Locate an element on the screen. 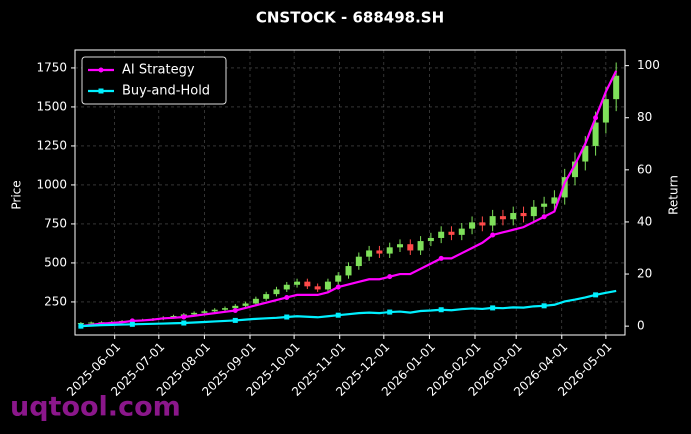 This screenshot has width=691, height=434. legend-label: Buy-and-Hold is located at coordinates (166, 91).